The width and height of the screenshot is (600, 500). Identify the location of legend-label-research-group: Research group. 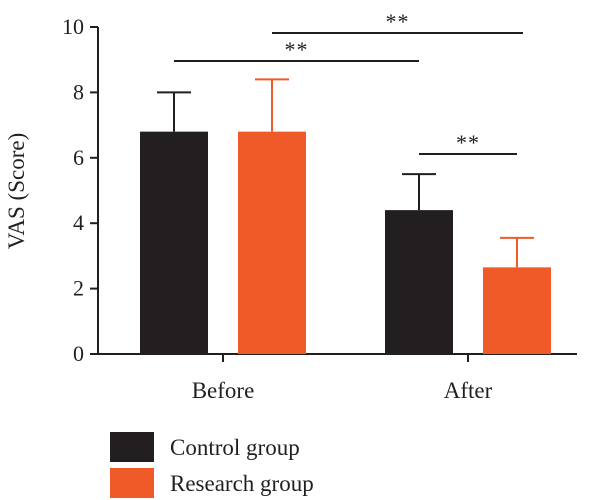
(242, 483).